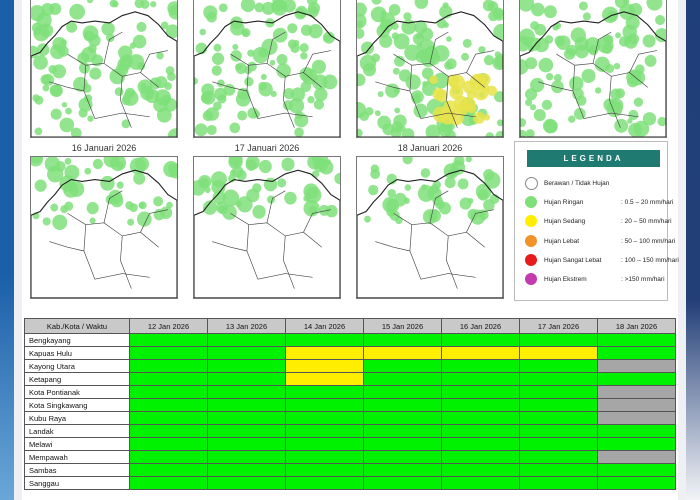  What do you see at coordinates (636, 326) in the screenshot?
I see `header-date: 18 Jan 2026` at bounding box center [636, 326].